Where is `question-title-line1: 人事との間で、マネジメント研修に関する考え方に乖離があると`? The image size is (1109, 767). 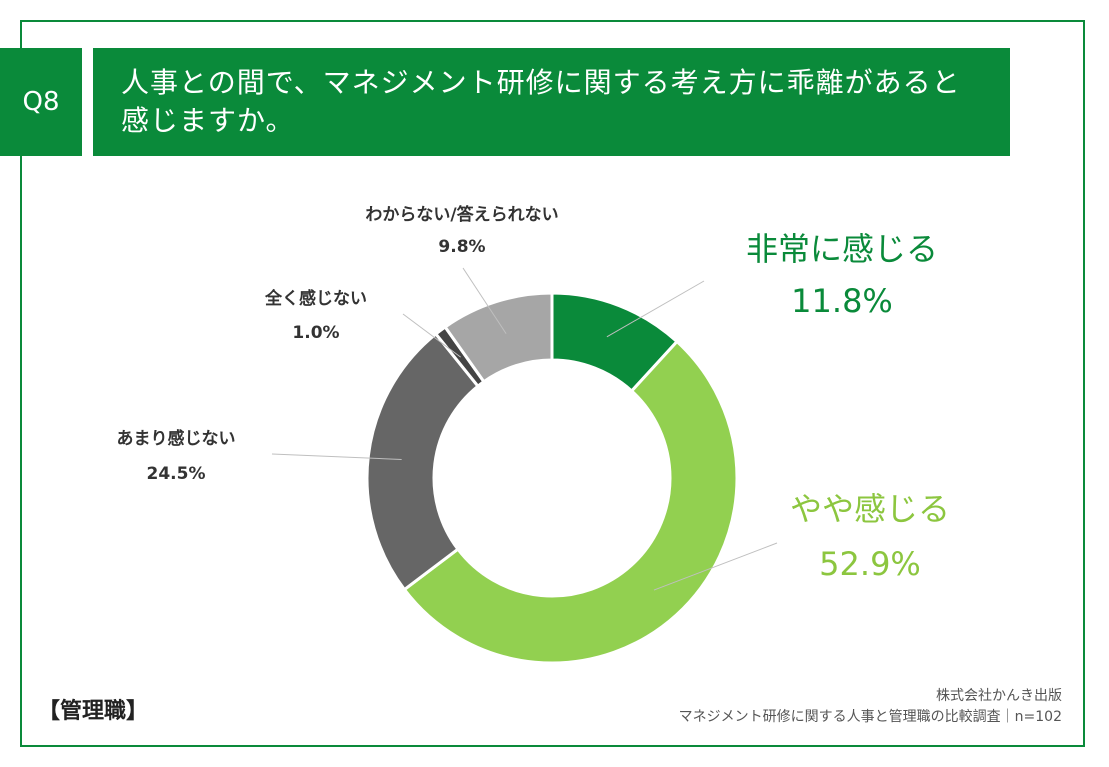 question-title-line1: 人事との間で、マネジメント研修に関する考え方に乖離があると is located at coordinates (541, 82).